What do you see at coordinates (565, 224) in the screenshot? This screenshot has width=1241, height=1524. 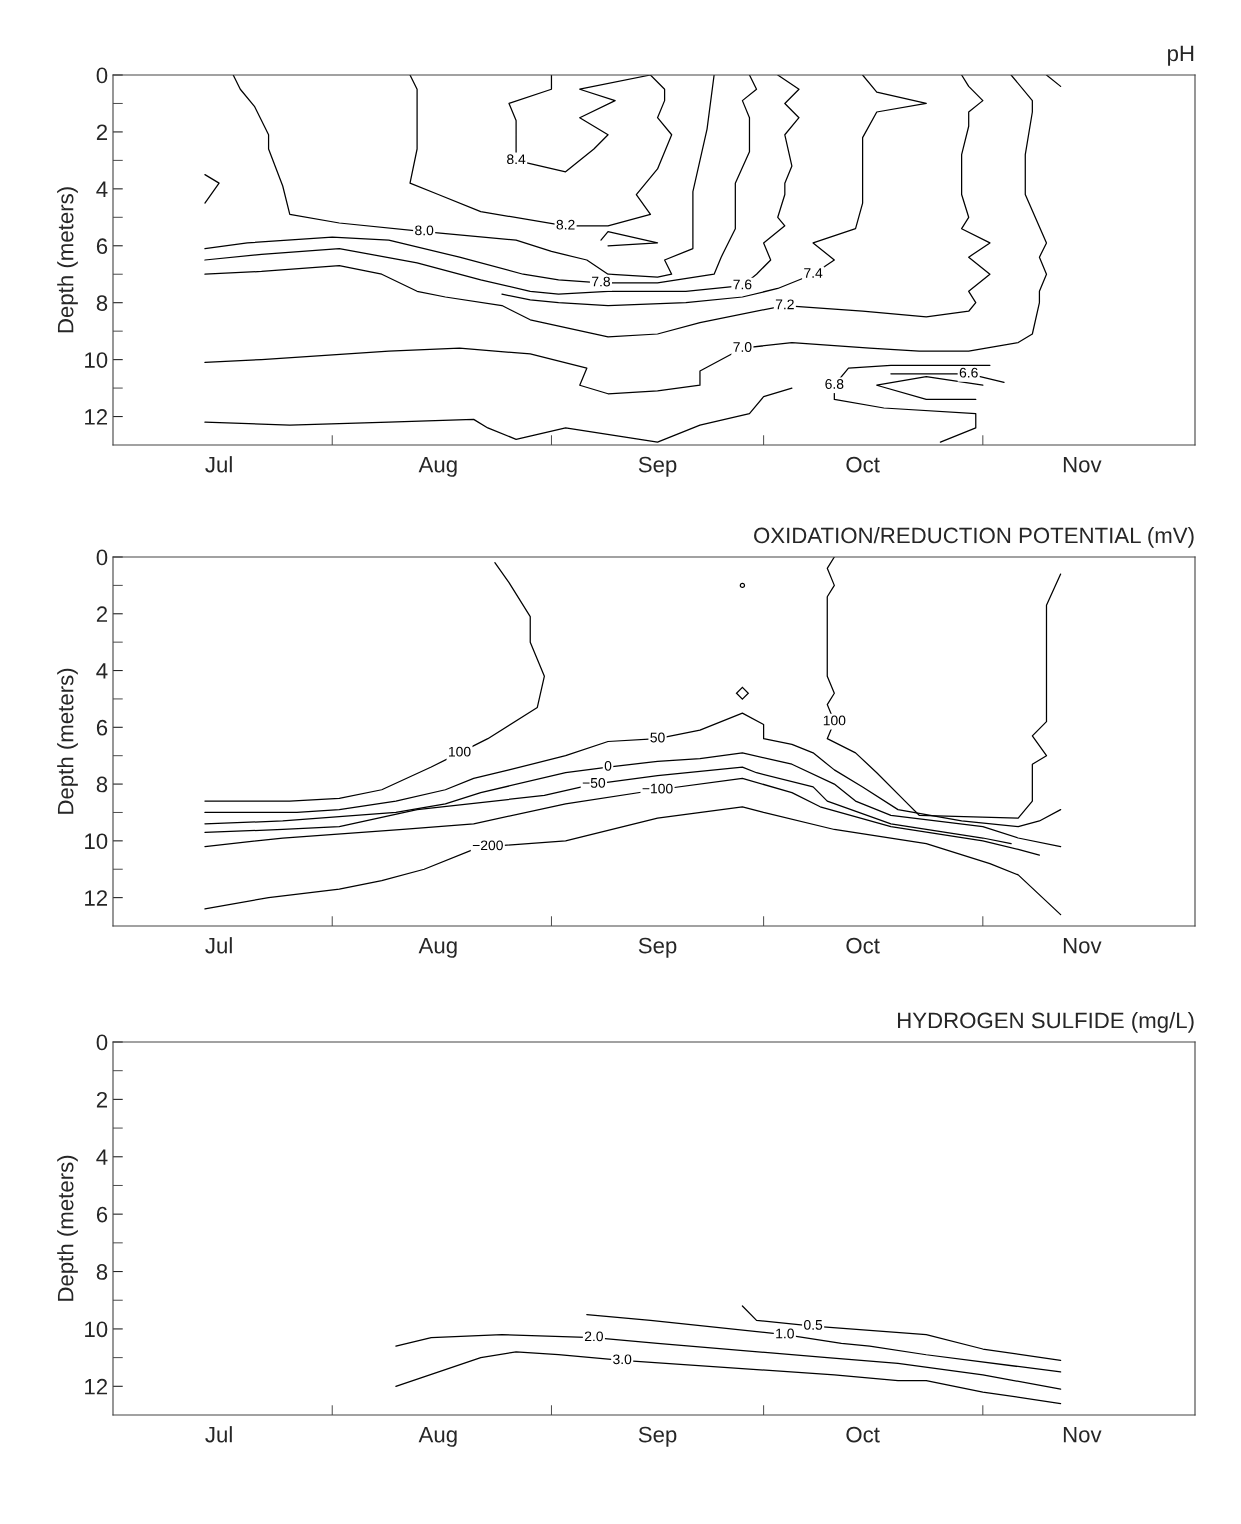 I see `series-label: 8.2` at bounding box center [565, 224].